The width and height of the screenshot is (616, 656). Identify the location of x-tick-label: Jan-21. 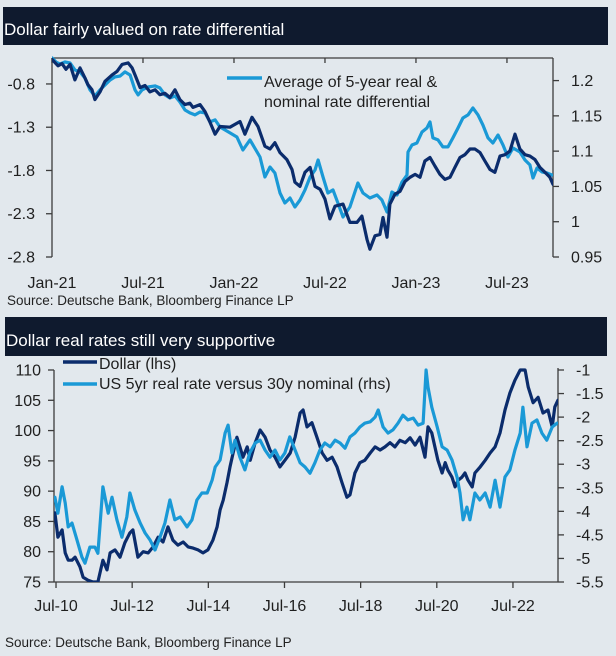
(52, 283).